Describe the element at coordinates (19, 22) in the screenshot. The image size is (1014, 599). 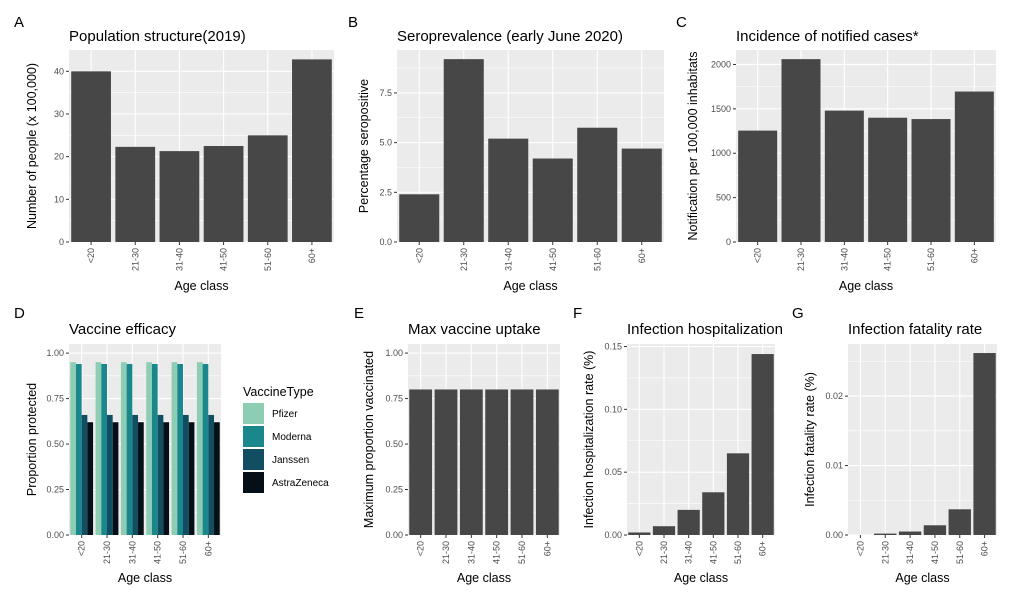
I see `panel-letter: A` at that location.